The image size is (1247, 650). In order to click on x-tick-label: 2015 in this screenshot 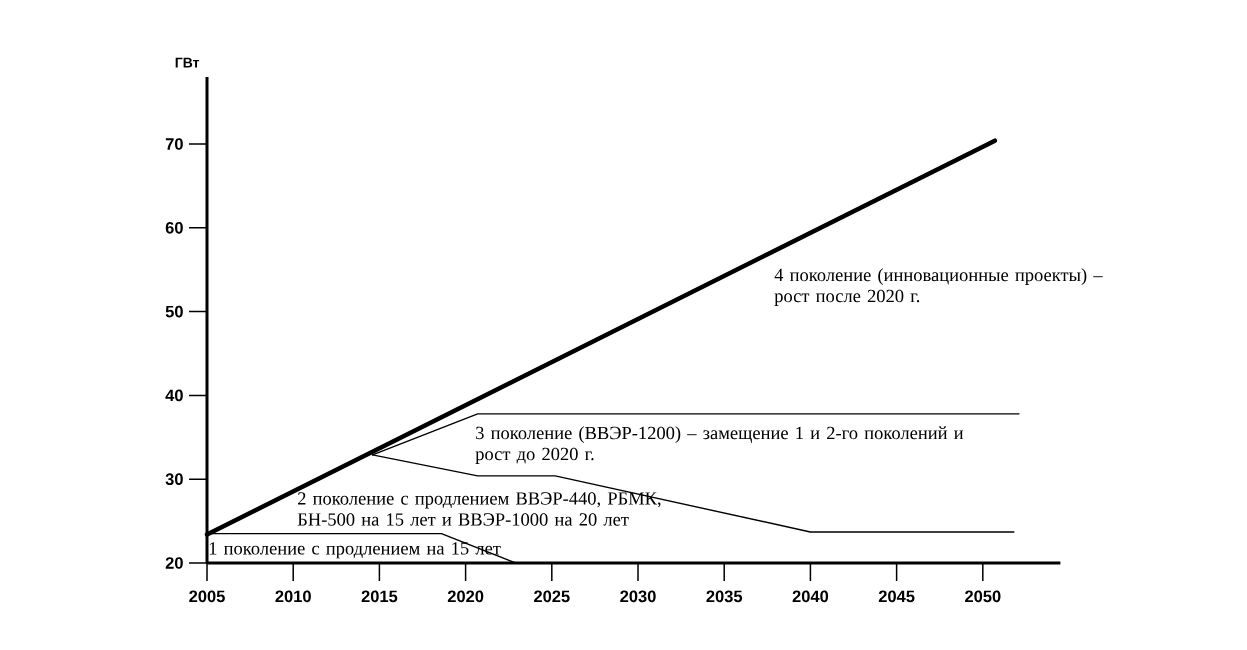, I will do `click(379, 596)`.